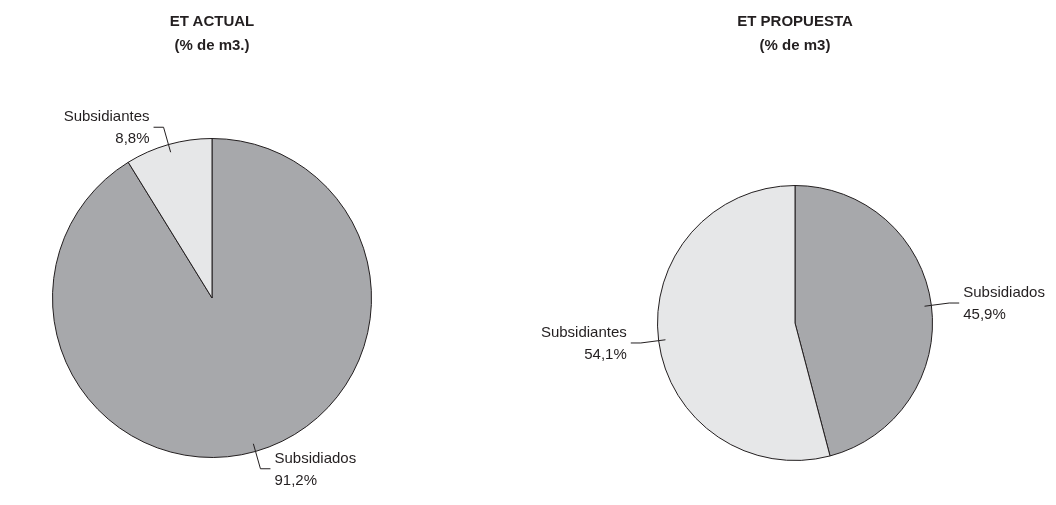 The width and height of the screenshot is (1056, 505). Describe the element at coordinates (795, 45) in the screenshot. I see `chart-subtitle: (% de m3)` at that location.